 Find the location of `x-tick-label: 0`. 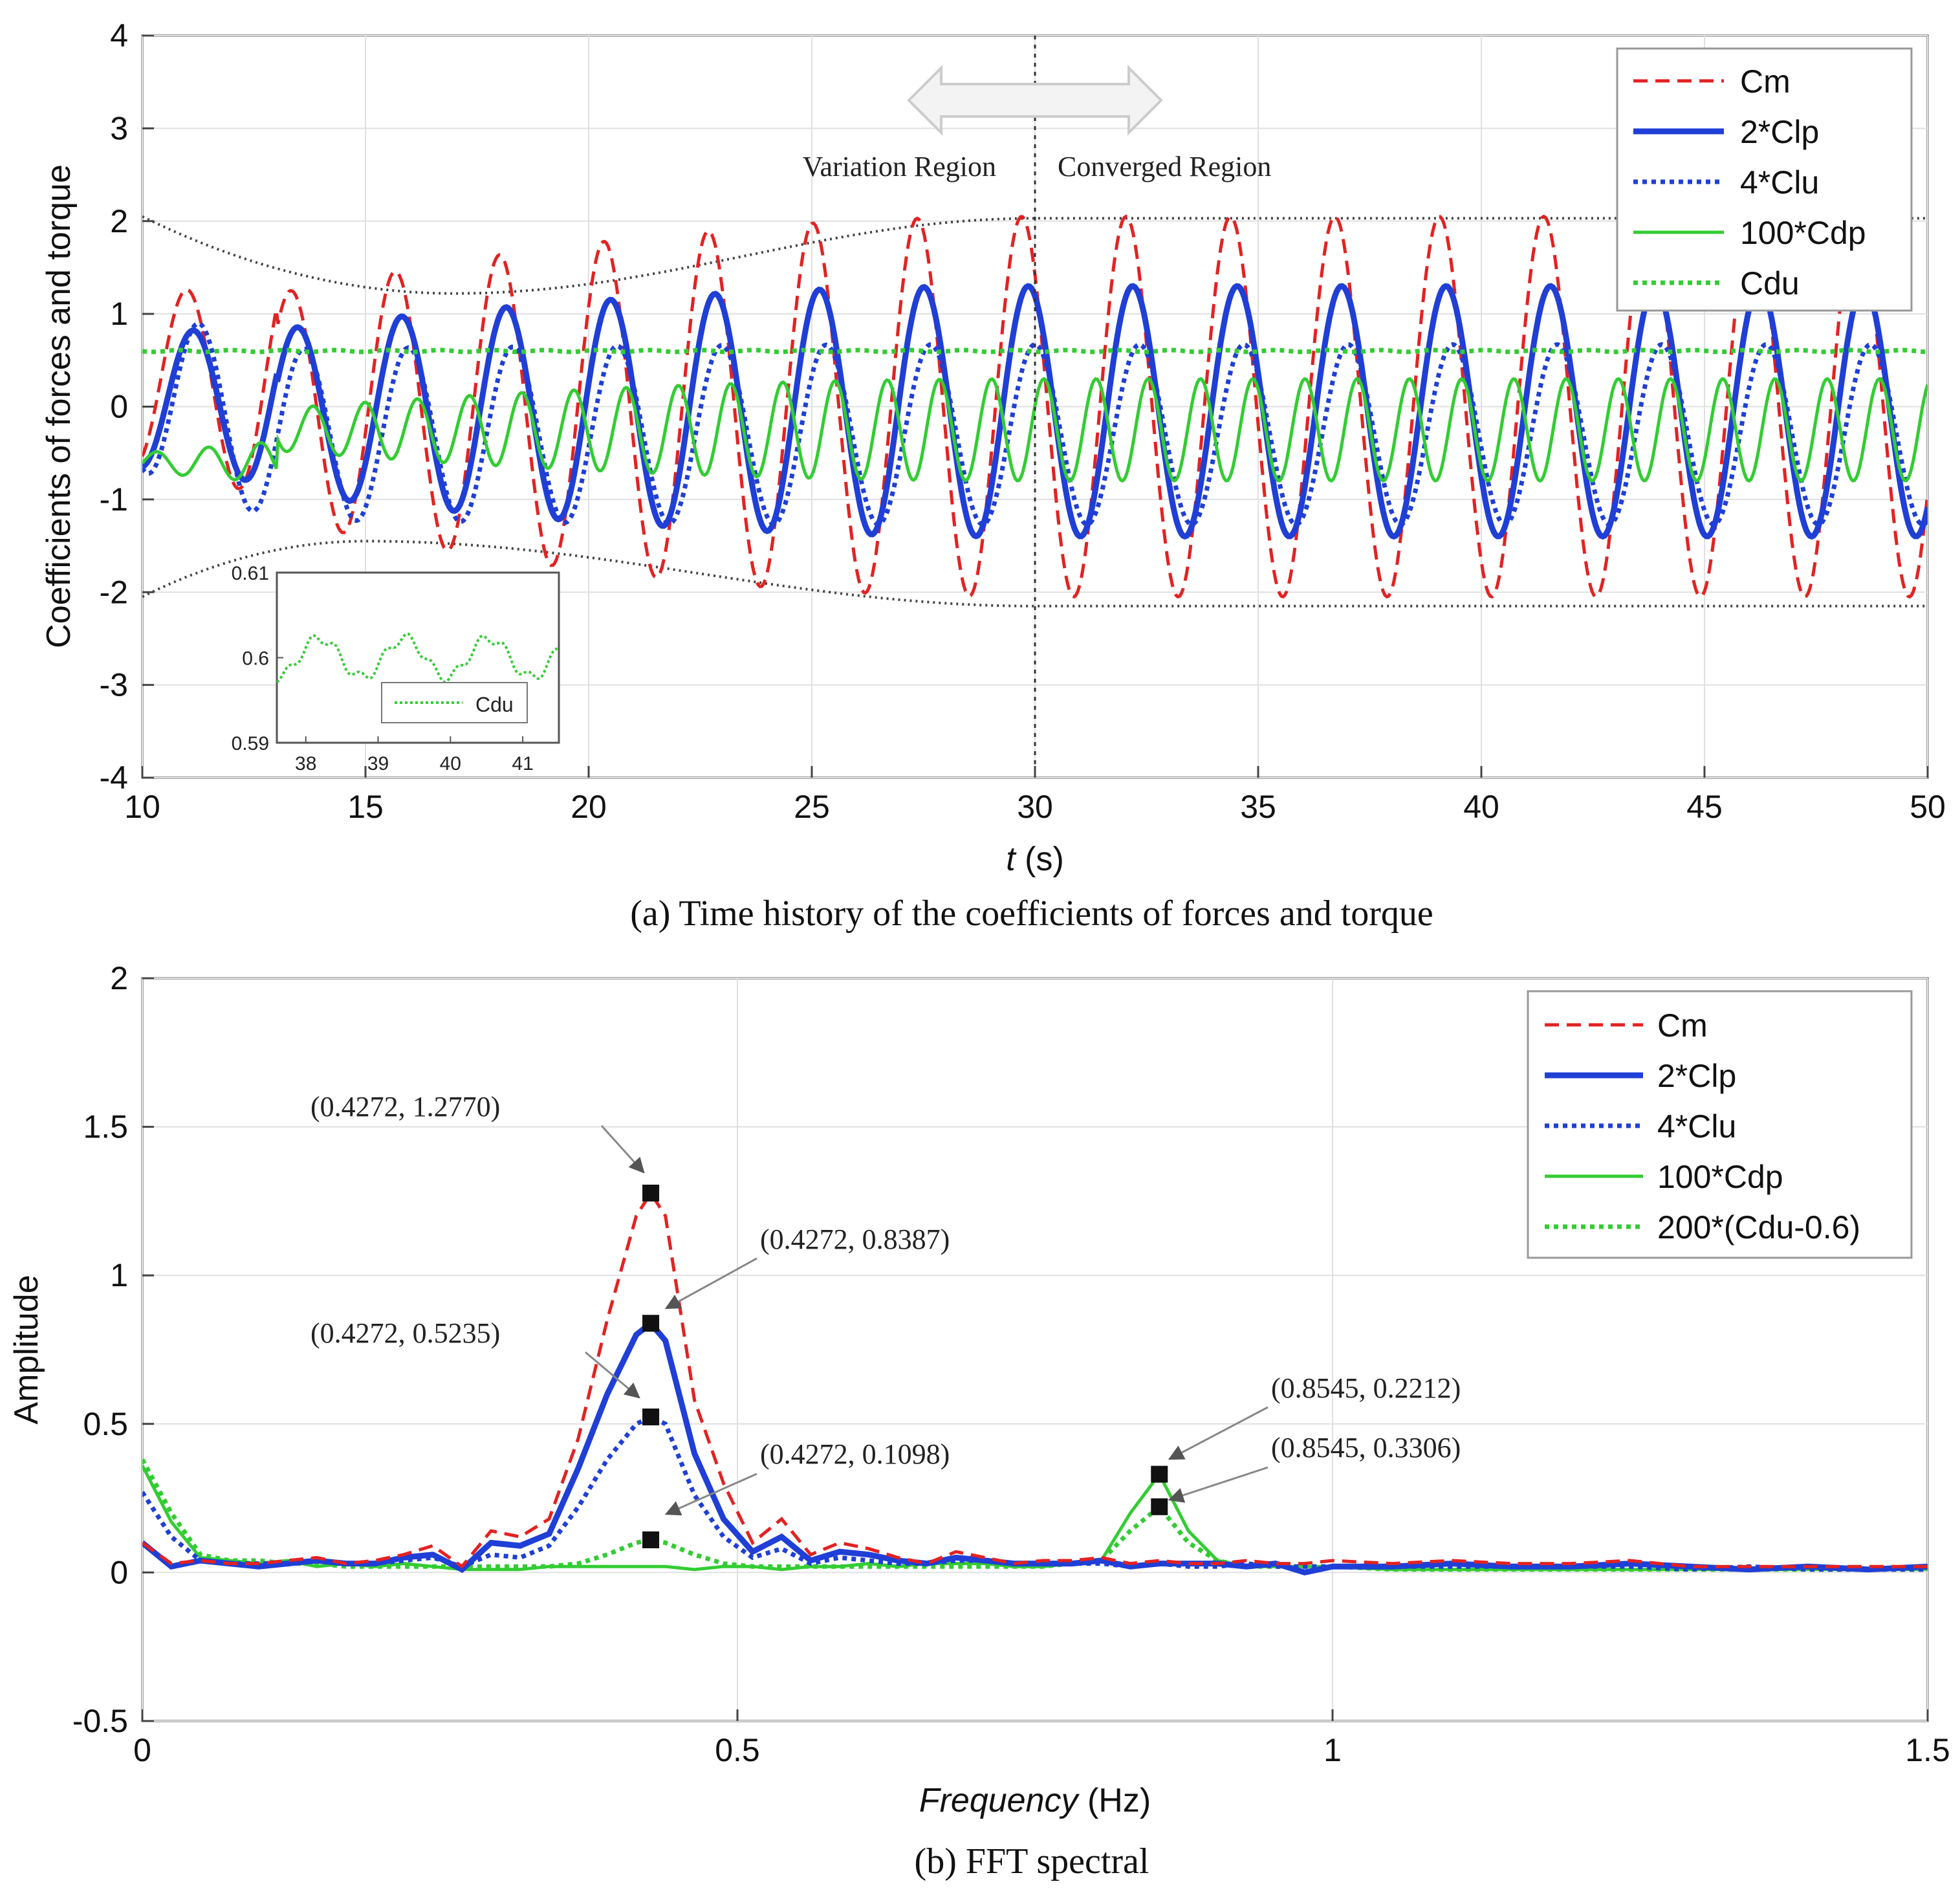

x-tick-label: 0 is located at coordinates (142, 1750).